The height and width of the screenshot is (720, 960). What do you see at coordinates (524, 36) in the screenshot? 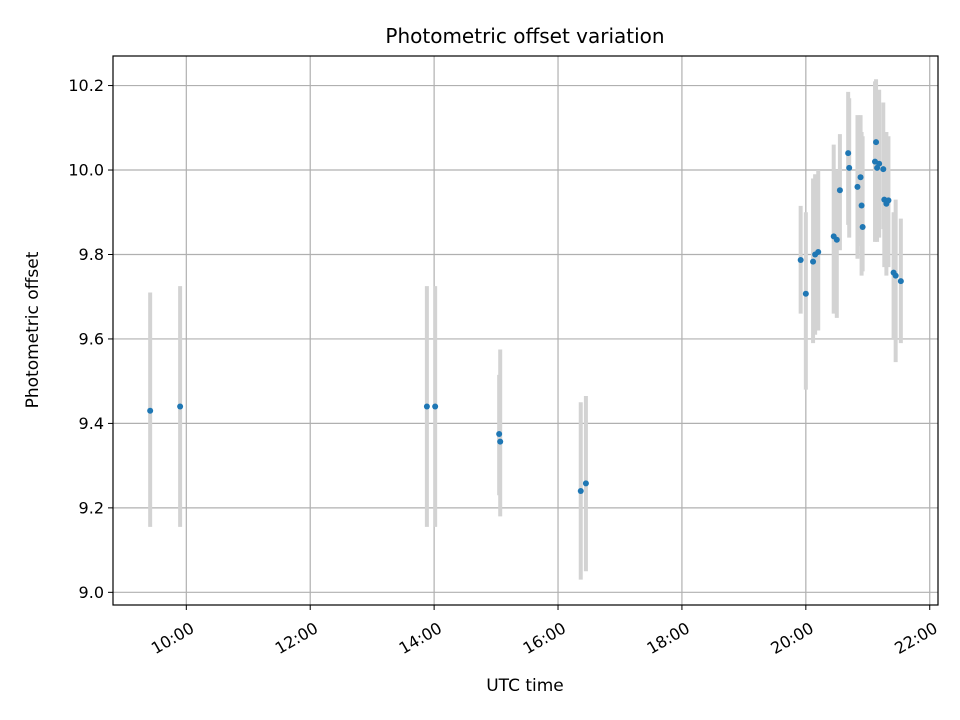
I see `chart-title: Photometric offset variation` at bounding box center [524, 36].